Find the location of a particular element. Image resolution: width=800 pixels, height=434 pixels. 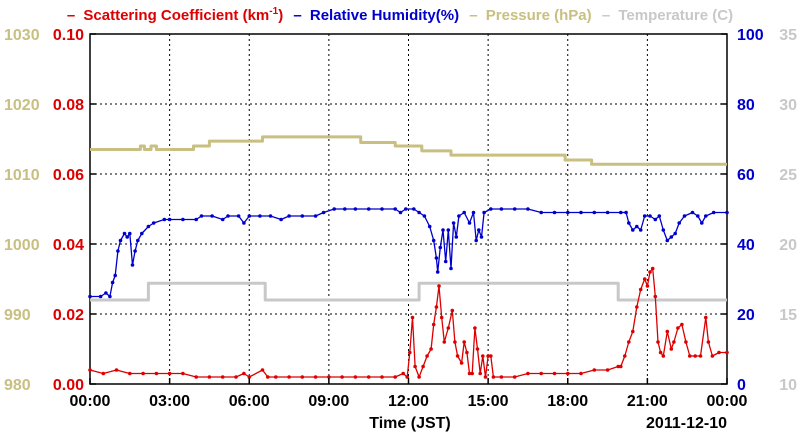

y-tick-label: 1010 is located at coordinates (22, 175).